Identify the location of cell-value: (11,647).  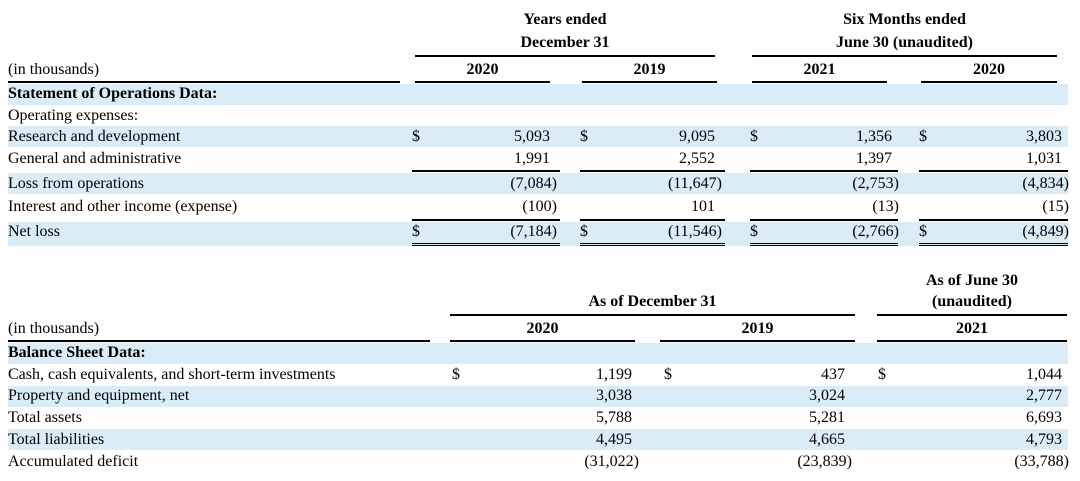
(694, 183).